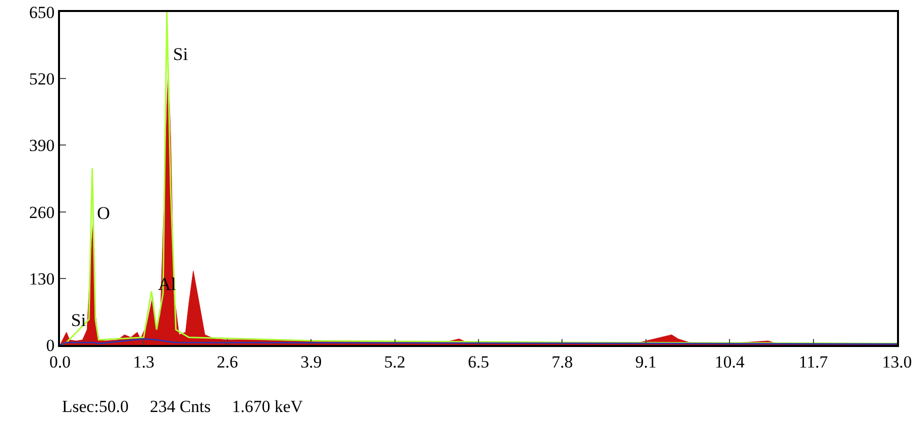  I want to click on x-tick-label: 11.7, so click(813, 362).